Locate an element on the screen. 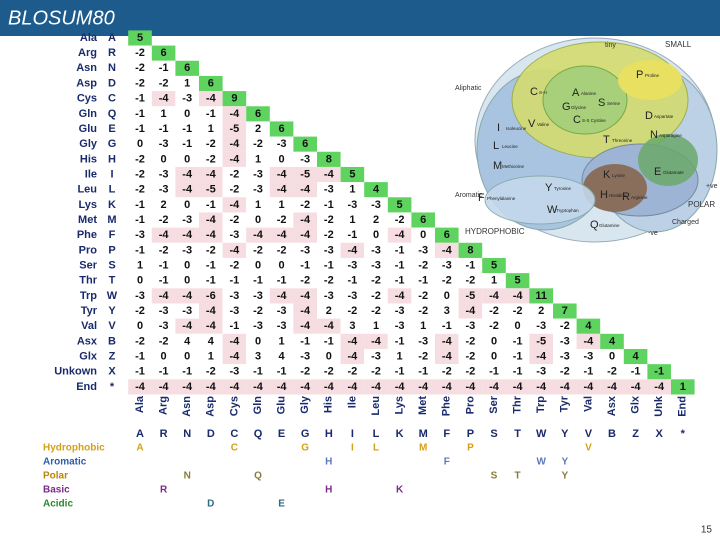 This screenshot has width=720, height=540. cell-value: 4 is located at coordinates (187, 341).